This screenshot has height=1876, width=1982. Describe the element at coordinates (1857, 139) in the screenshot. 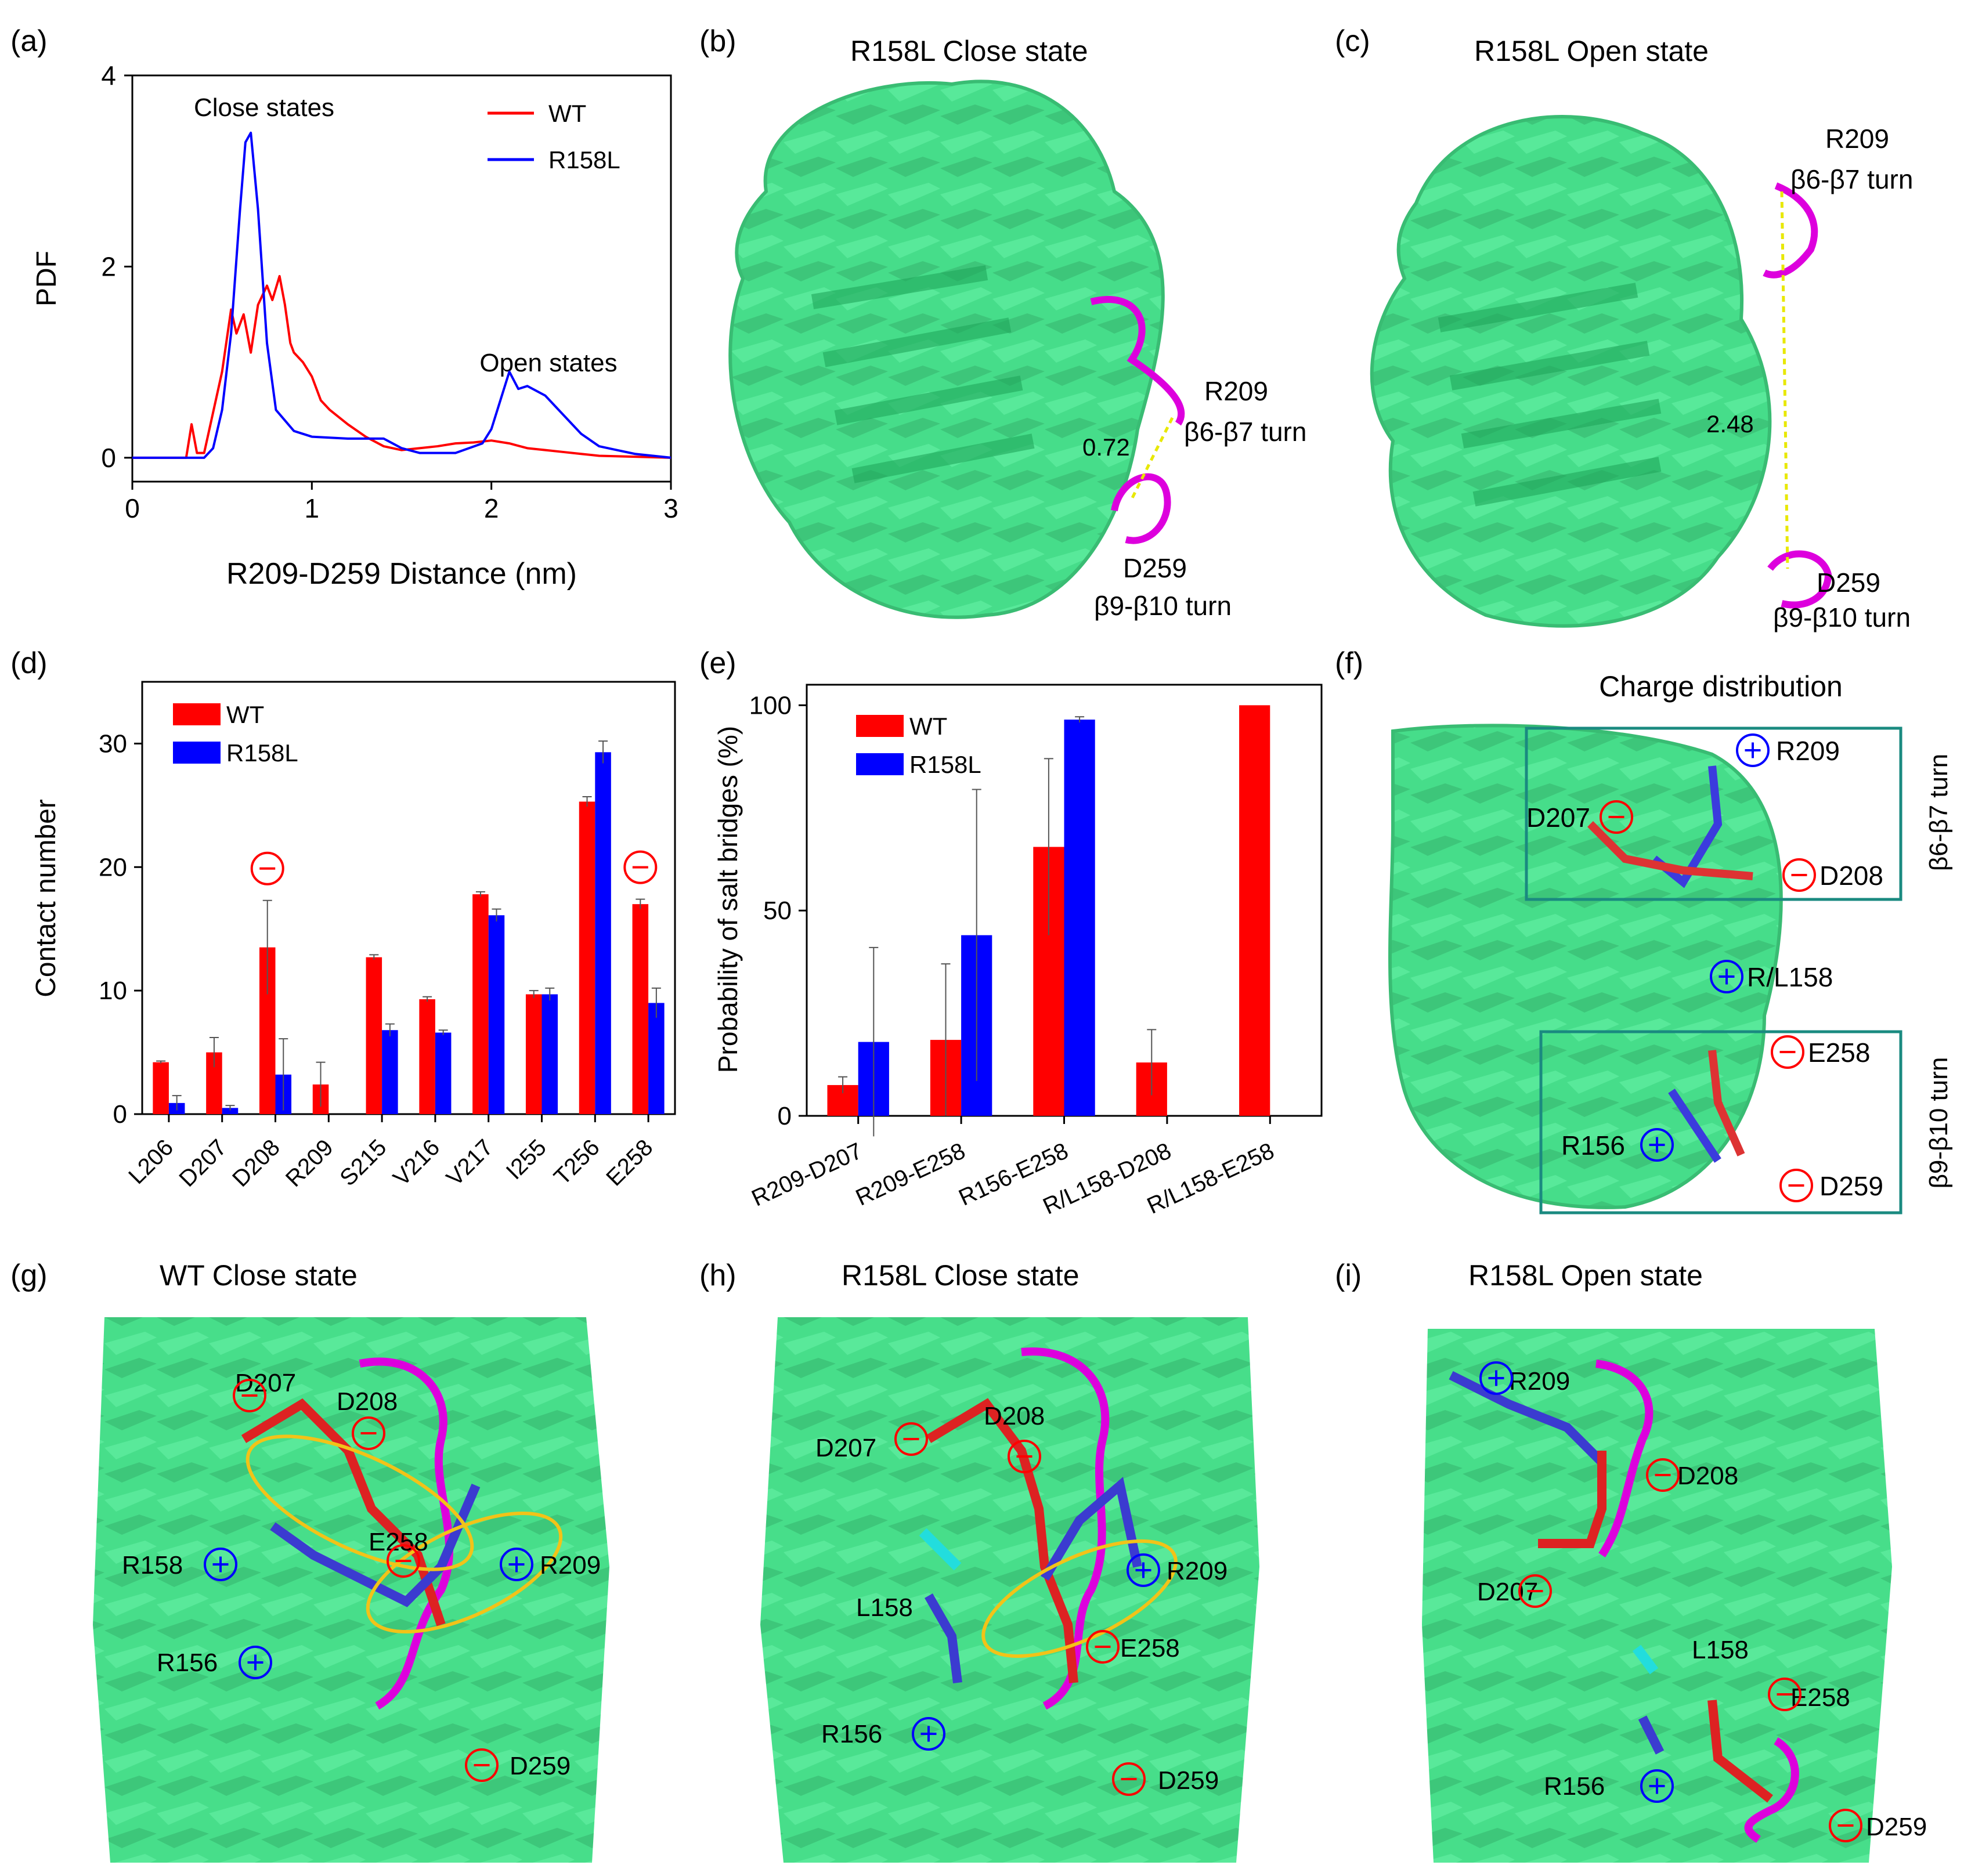

I see `label-c-r209: R209` at that location.